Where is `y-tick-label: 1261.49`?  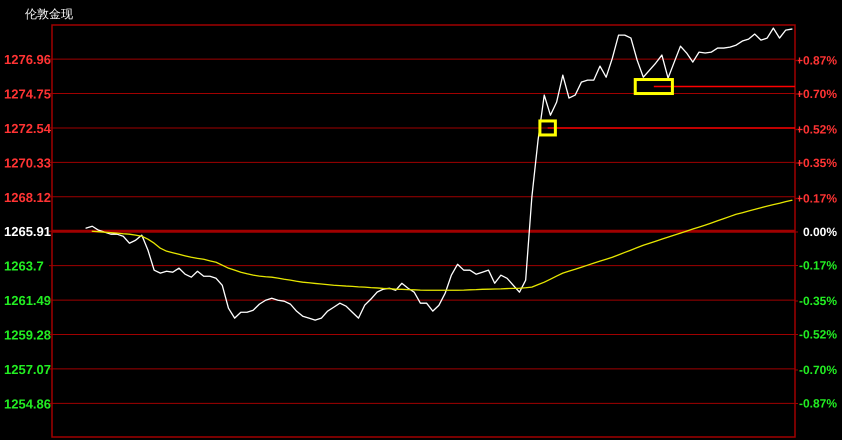
y-tick-label: 1261.49 is located at coordinates (27, 300).